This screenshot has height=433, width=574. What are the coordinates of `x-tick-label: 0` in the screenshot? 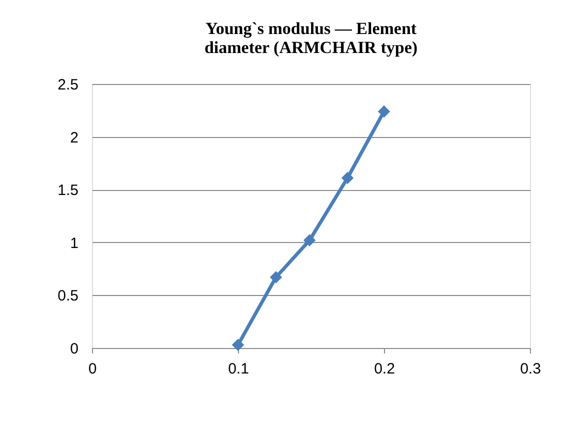 It's located at (92, 369).